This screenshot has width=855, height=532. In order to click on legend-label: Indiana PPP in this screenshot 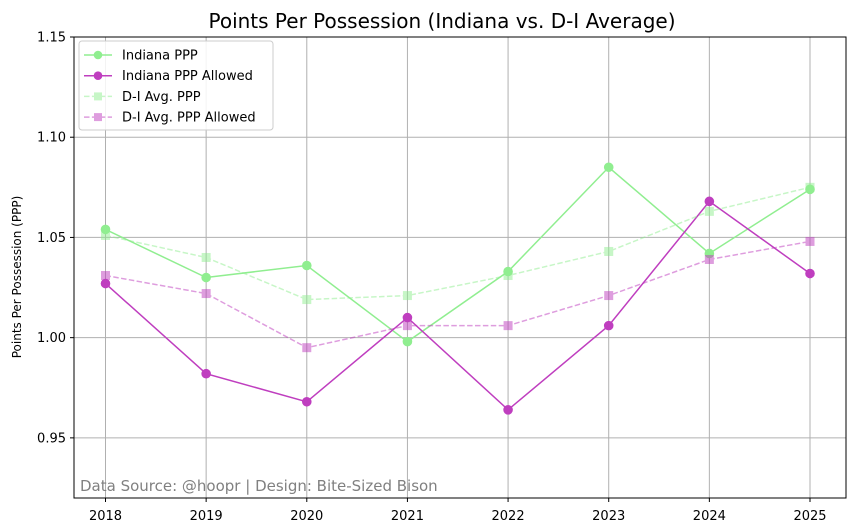, I will do `click(160, 56)`.